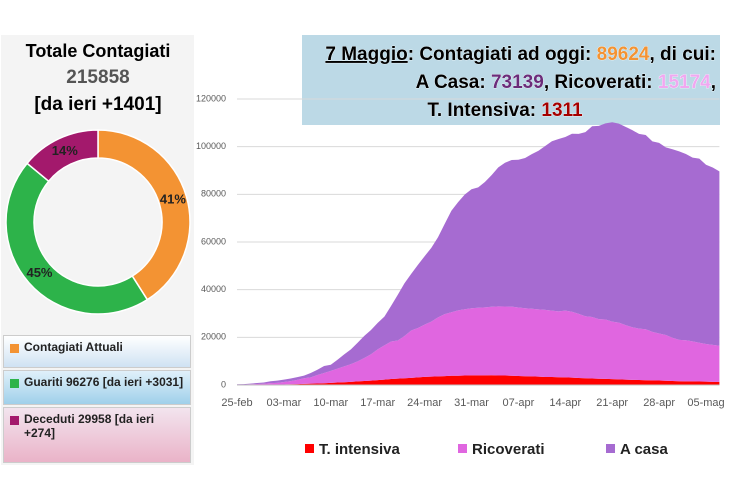  What do you see at coordinates (213, 194) in the screenshot?
I see `y-tick-label: 80000` at bounding box center [213, 194].